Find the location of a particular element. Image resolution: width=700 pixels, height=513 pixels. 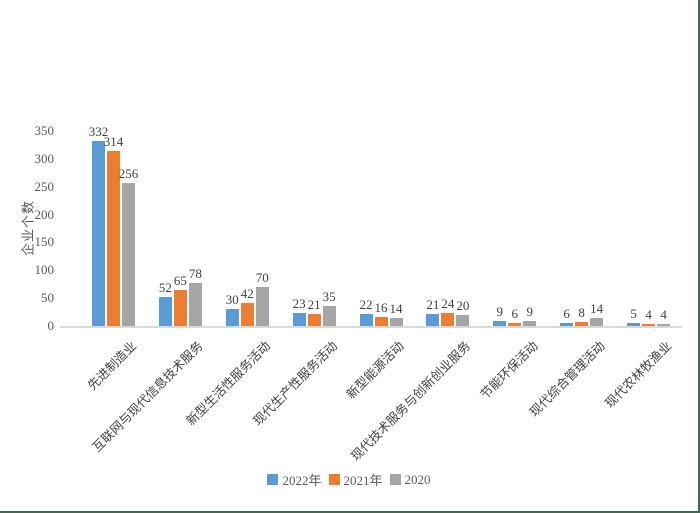

bar-2021年: 6 is located at coordinates (515, 316).